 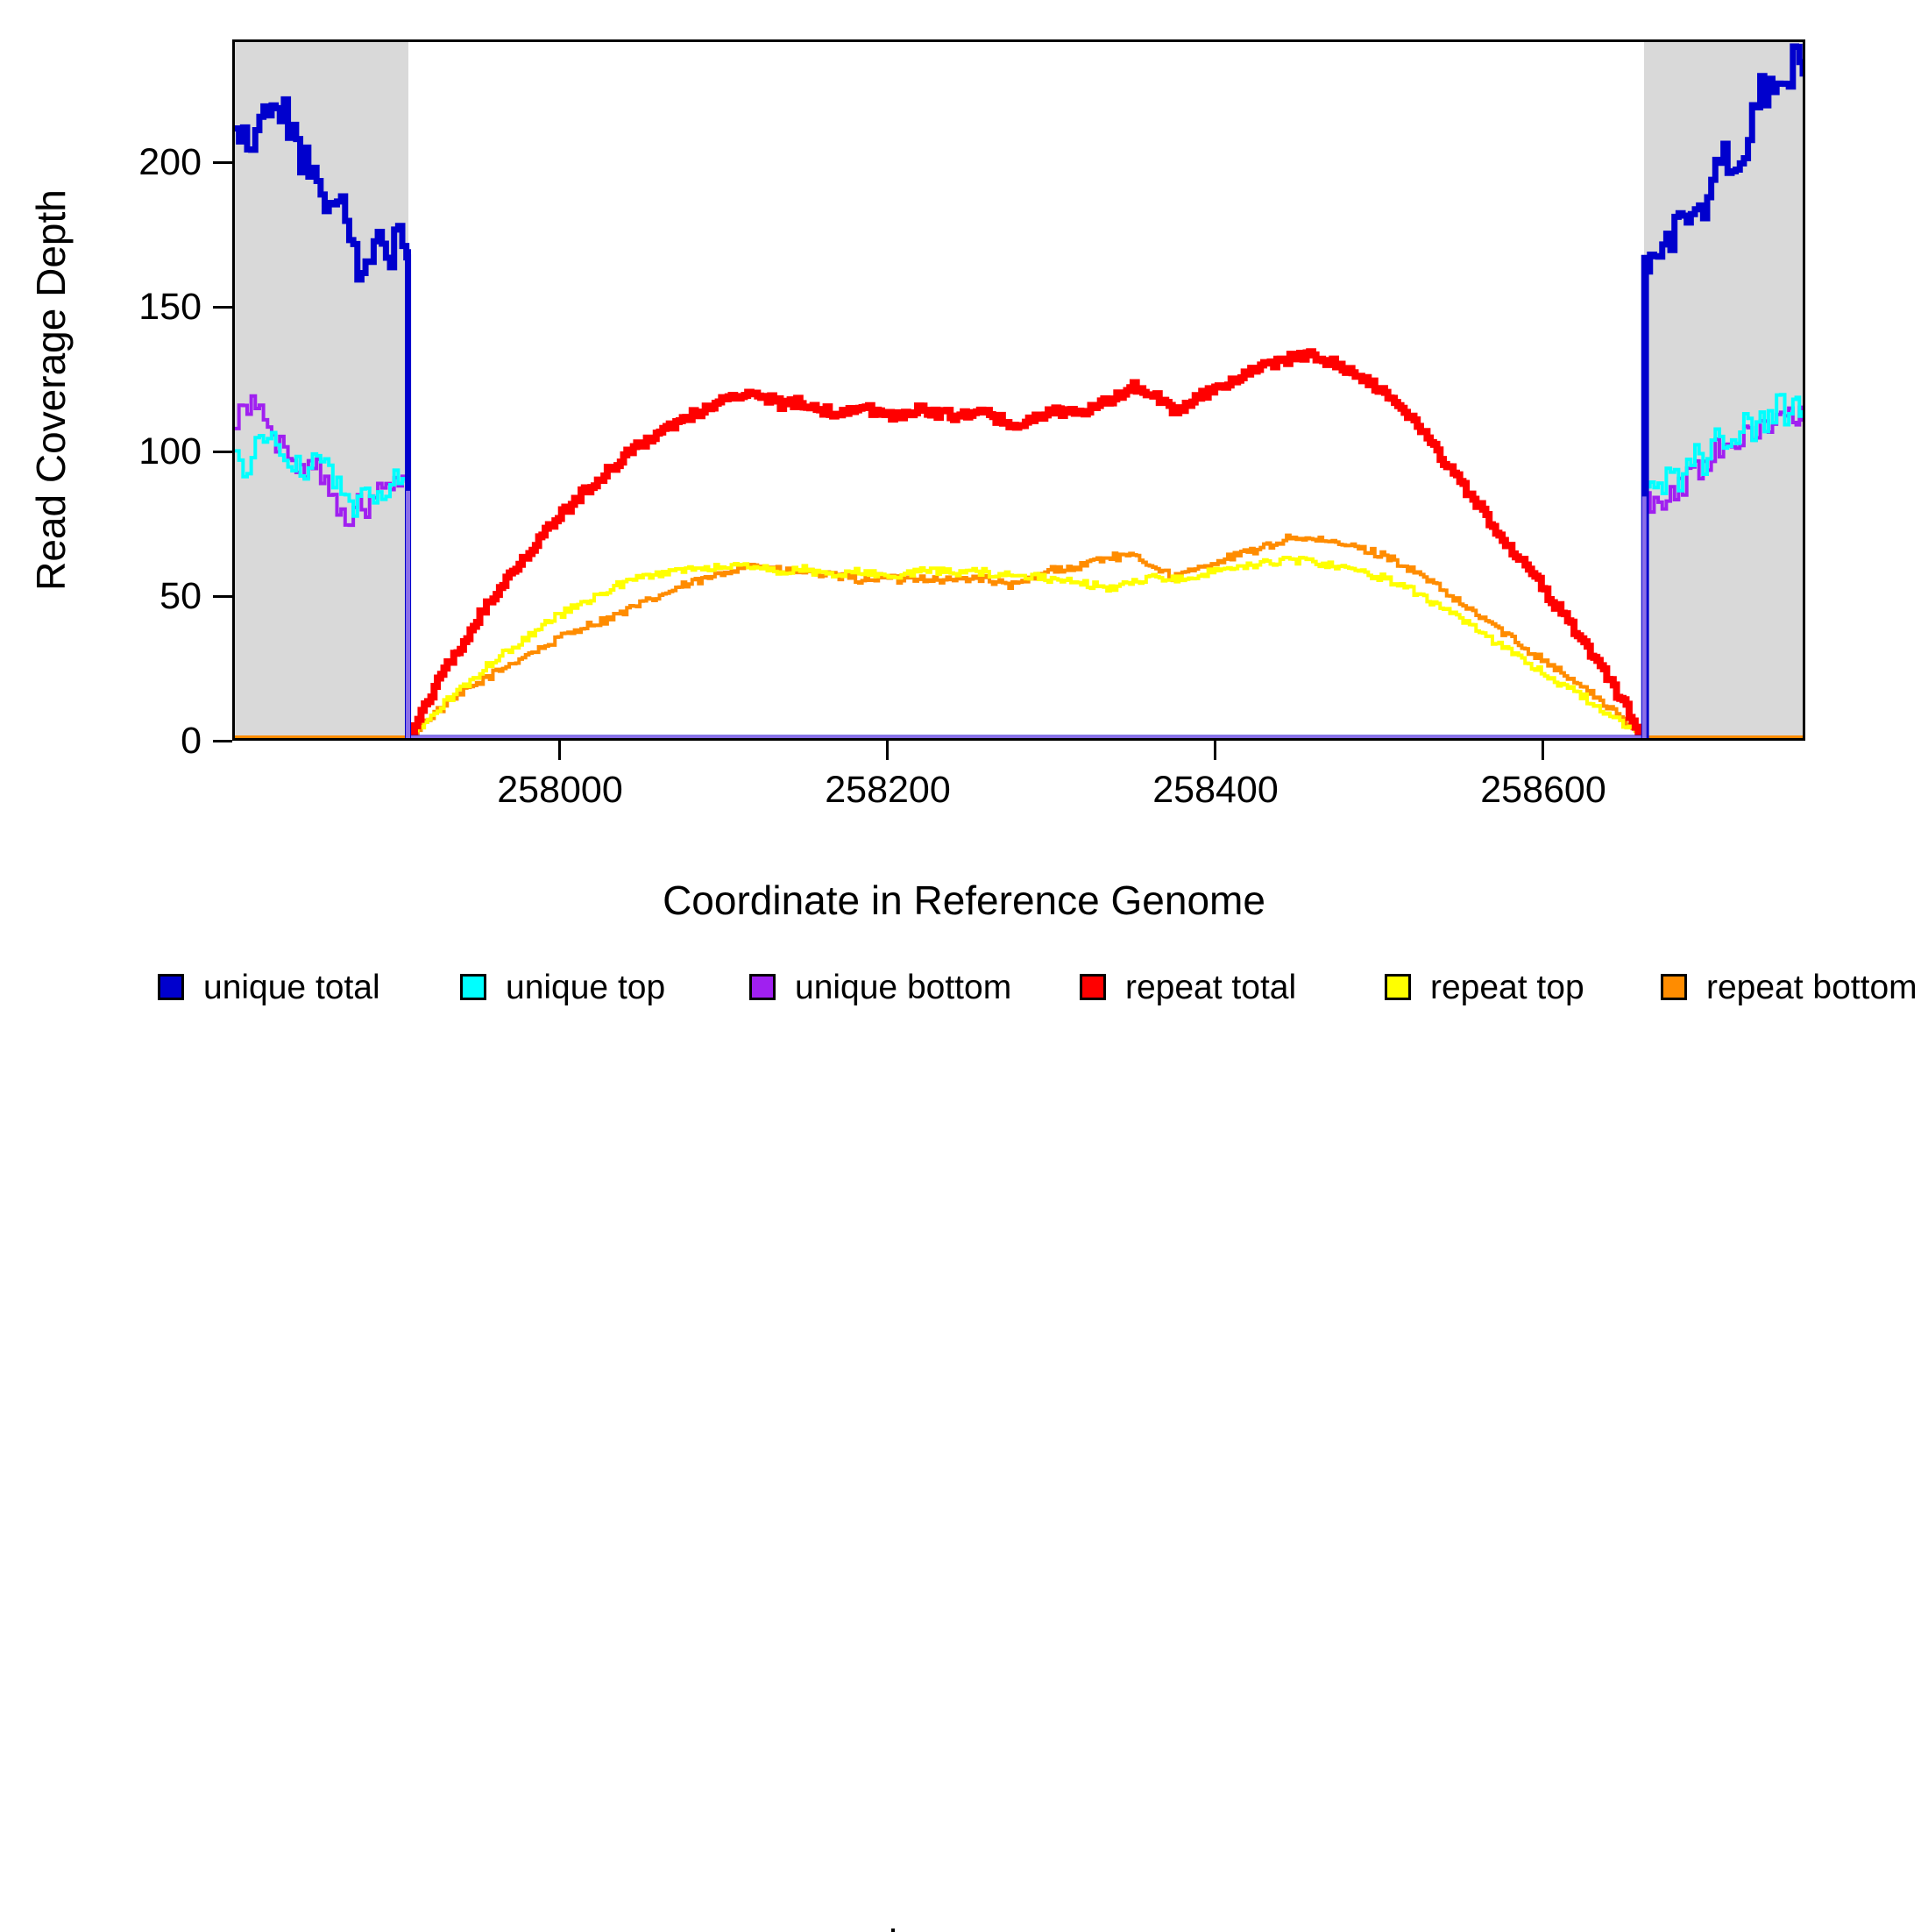 What do you see at coordinates (888, 790) in the screenshot?
I see `x-tick-label-258200: 258200` at bounding box center [888, 790].